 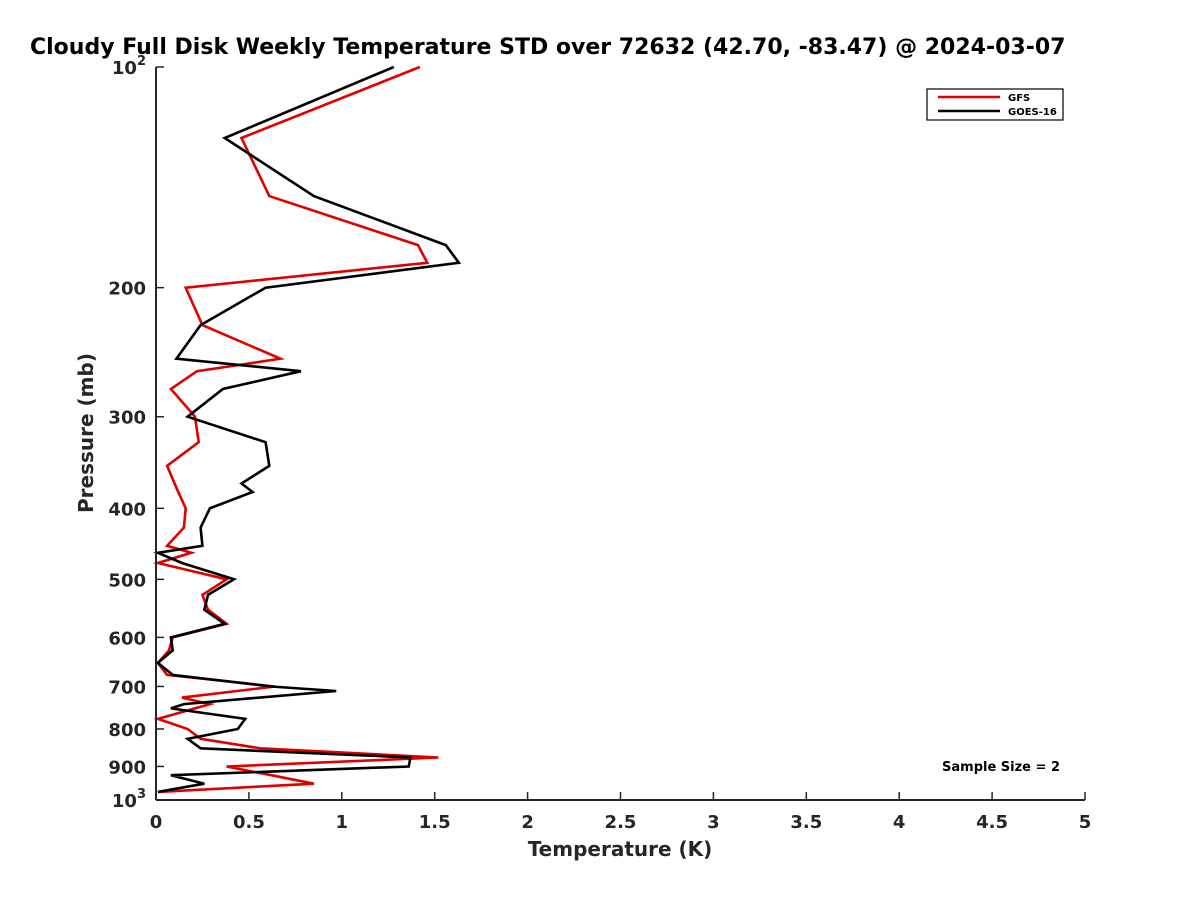 What do you see at coordinates (127, 289) in the screenshot?
I see `y-tick-label: 200` at bounding box center [127, 289].